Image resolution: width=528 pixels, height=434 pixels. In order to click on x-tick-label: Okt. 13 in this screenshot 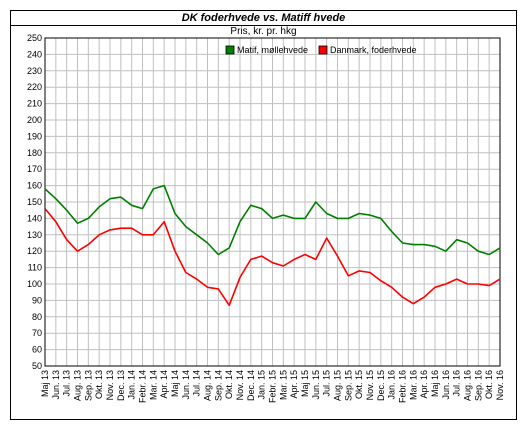, I will do `click(99, 384)`.